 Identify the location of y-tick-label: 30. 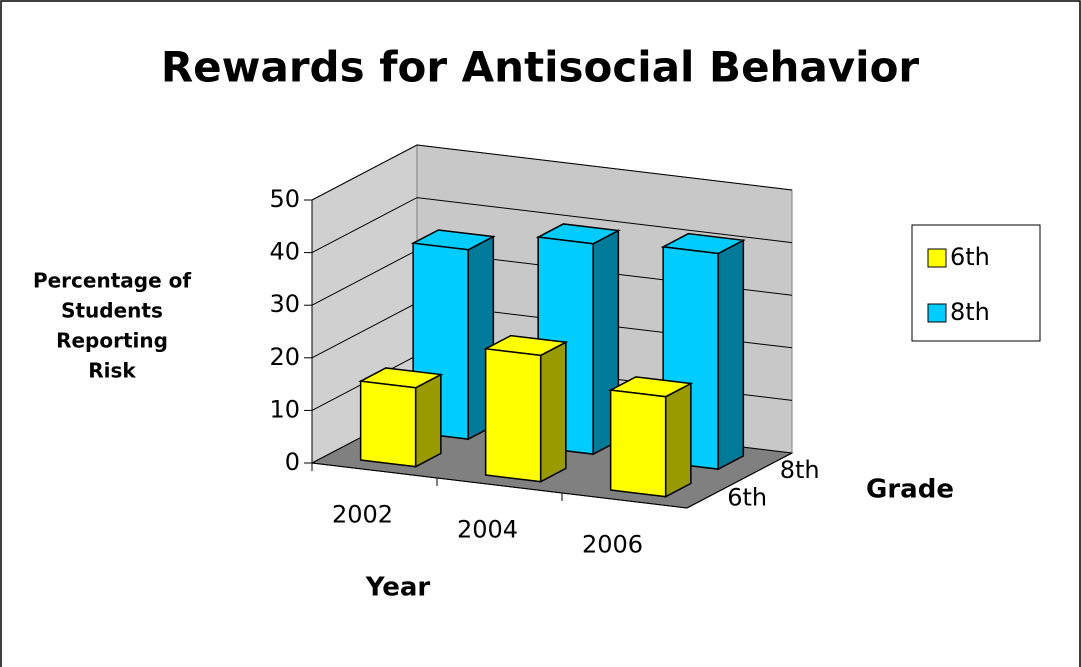
(284, 304).